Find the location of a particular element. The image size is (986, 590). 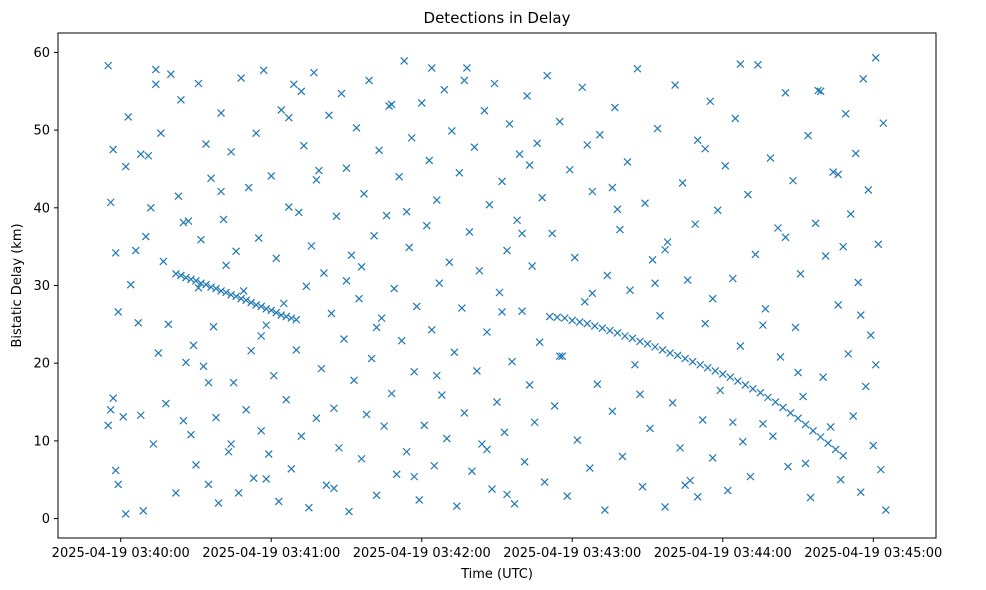

y-tick-label: 0 is located at coordinates (46, 519).